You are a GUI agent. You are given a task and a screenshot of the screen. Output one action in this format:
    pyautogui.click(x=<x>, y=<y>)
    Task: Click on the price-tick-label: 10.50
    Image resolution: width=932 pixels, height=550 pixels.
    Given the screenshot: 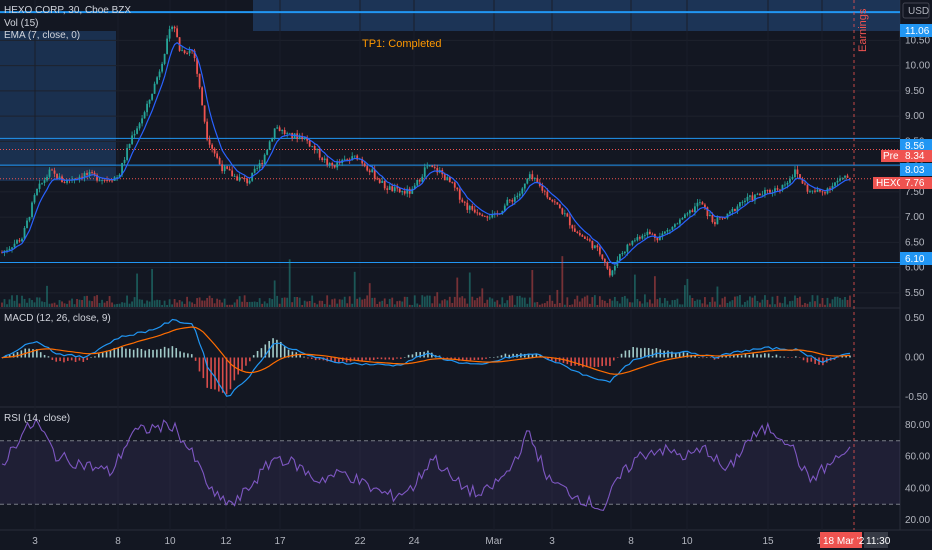 What is the action you would take?
    pyautogui.click(x=917, y=40)
    